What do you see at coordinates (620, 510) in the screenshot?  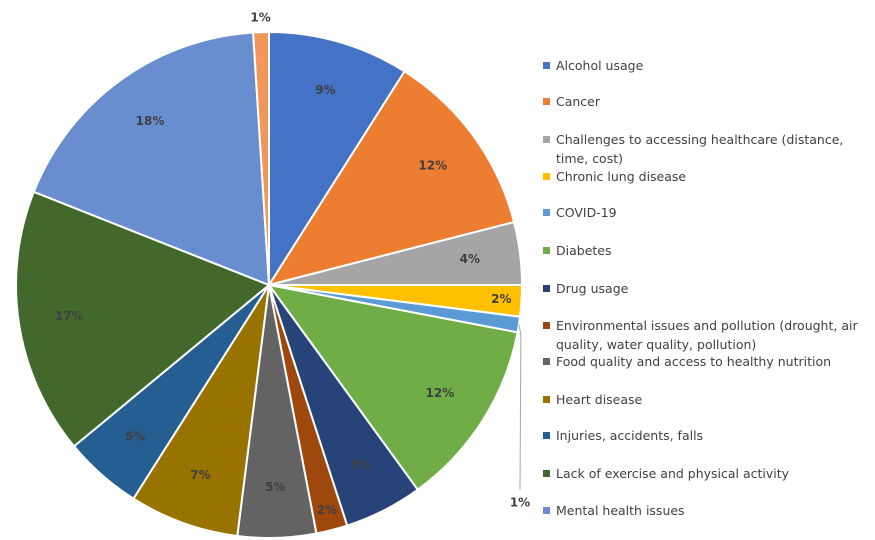 I see `legend-label: Mental health issues` at bounding box center [620, 510].